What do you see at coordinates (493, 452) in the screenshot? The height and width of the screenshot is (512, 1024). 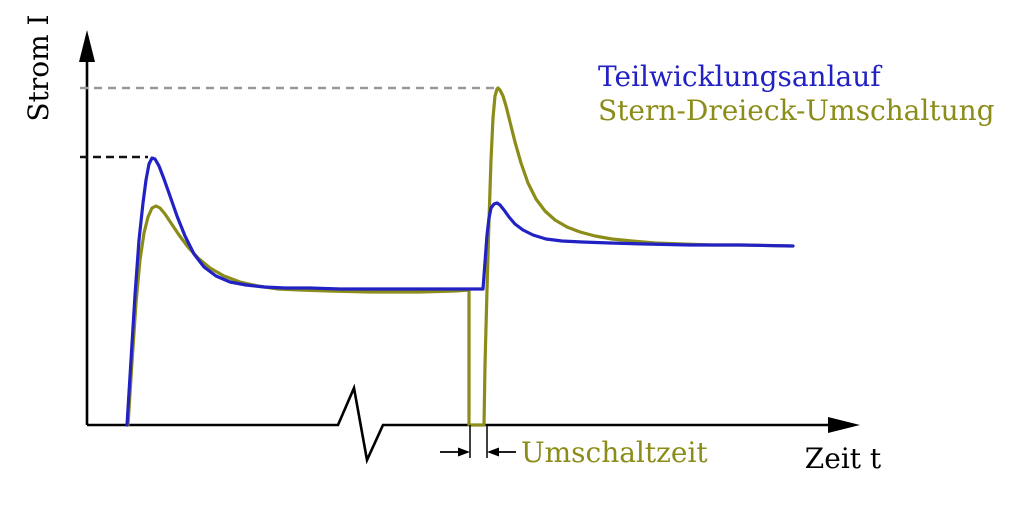 I see `interval-arrow-right-icon` at bounding box center [493, 452].